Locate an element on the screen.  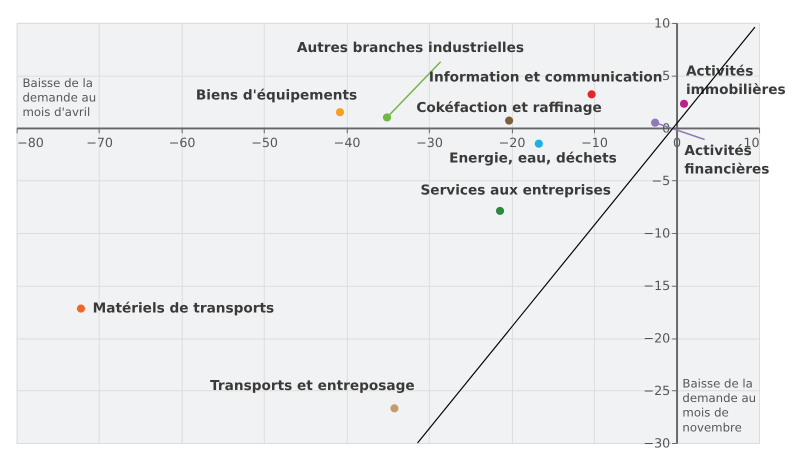
y-tick-label: −20 is located at coordinates (656, 338).